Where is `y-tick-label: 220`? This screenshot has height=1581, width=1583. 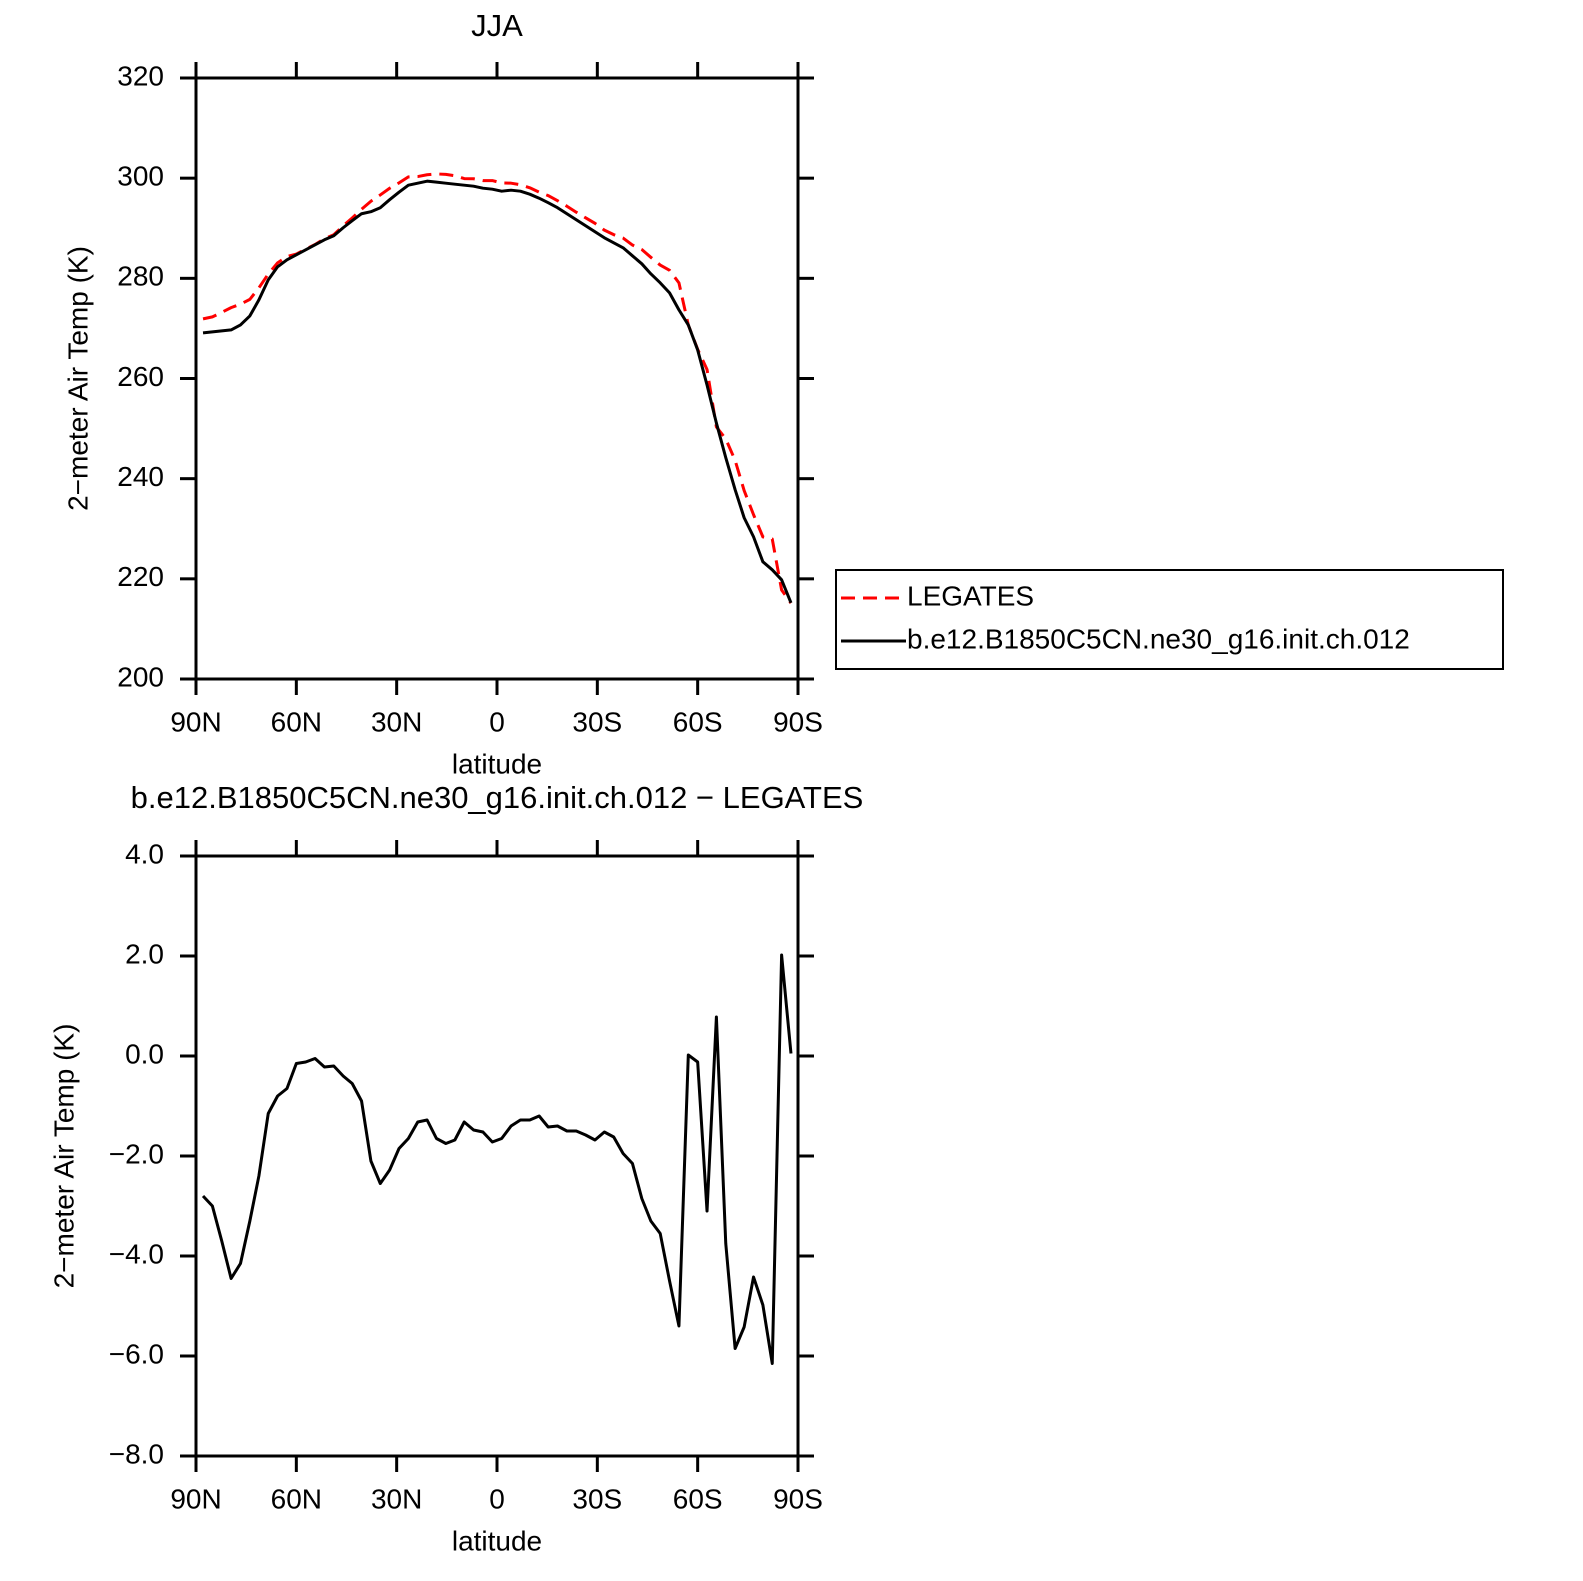
y-tick-label: 220 is located at coordinates (140, 576).